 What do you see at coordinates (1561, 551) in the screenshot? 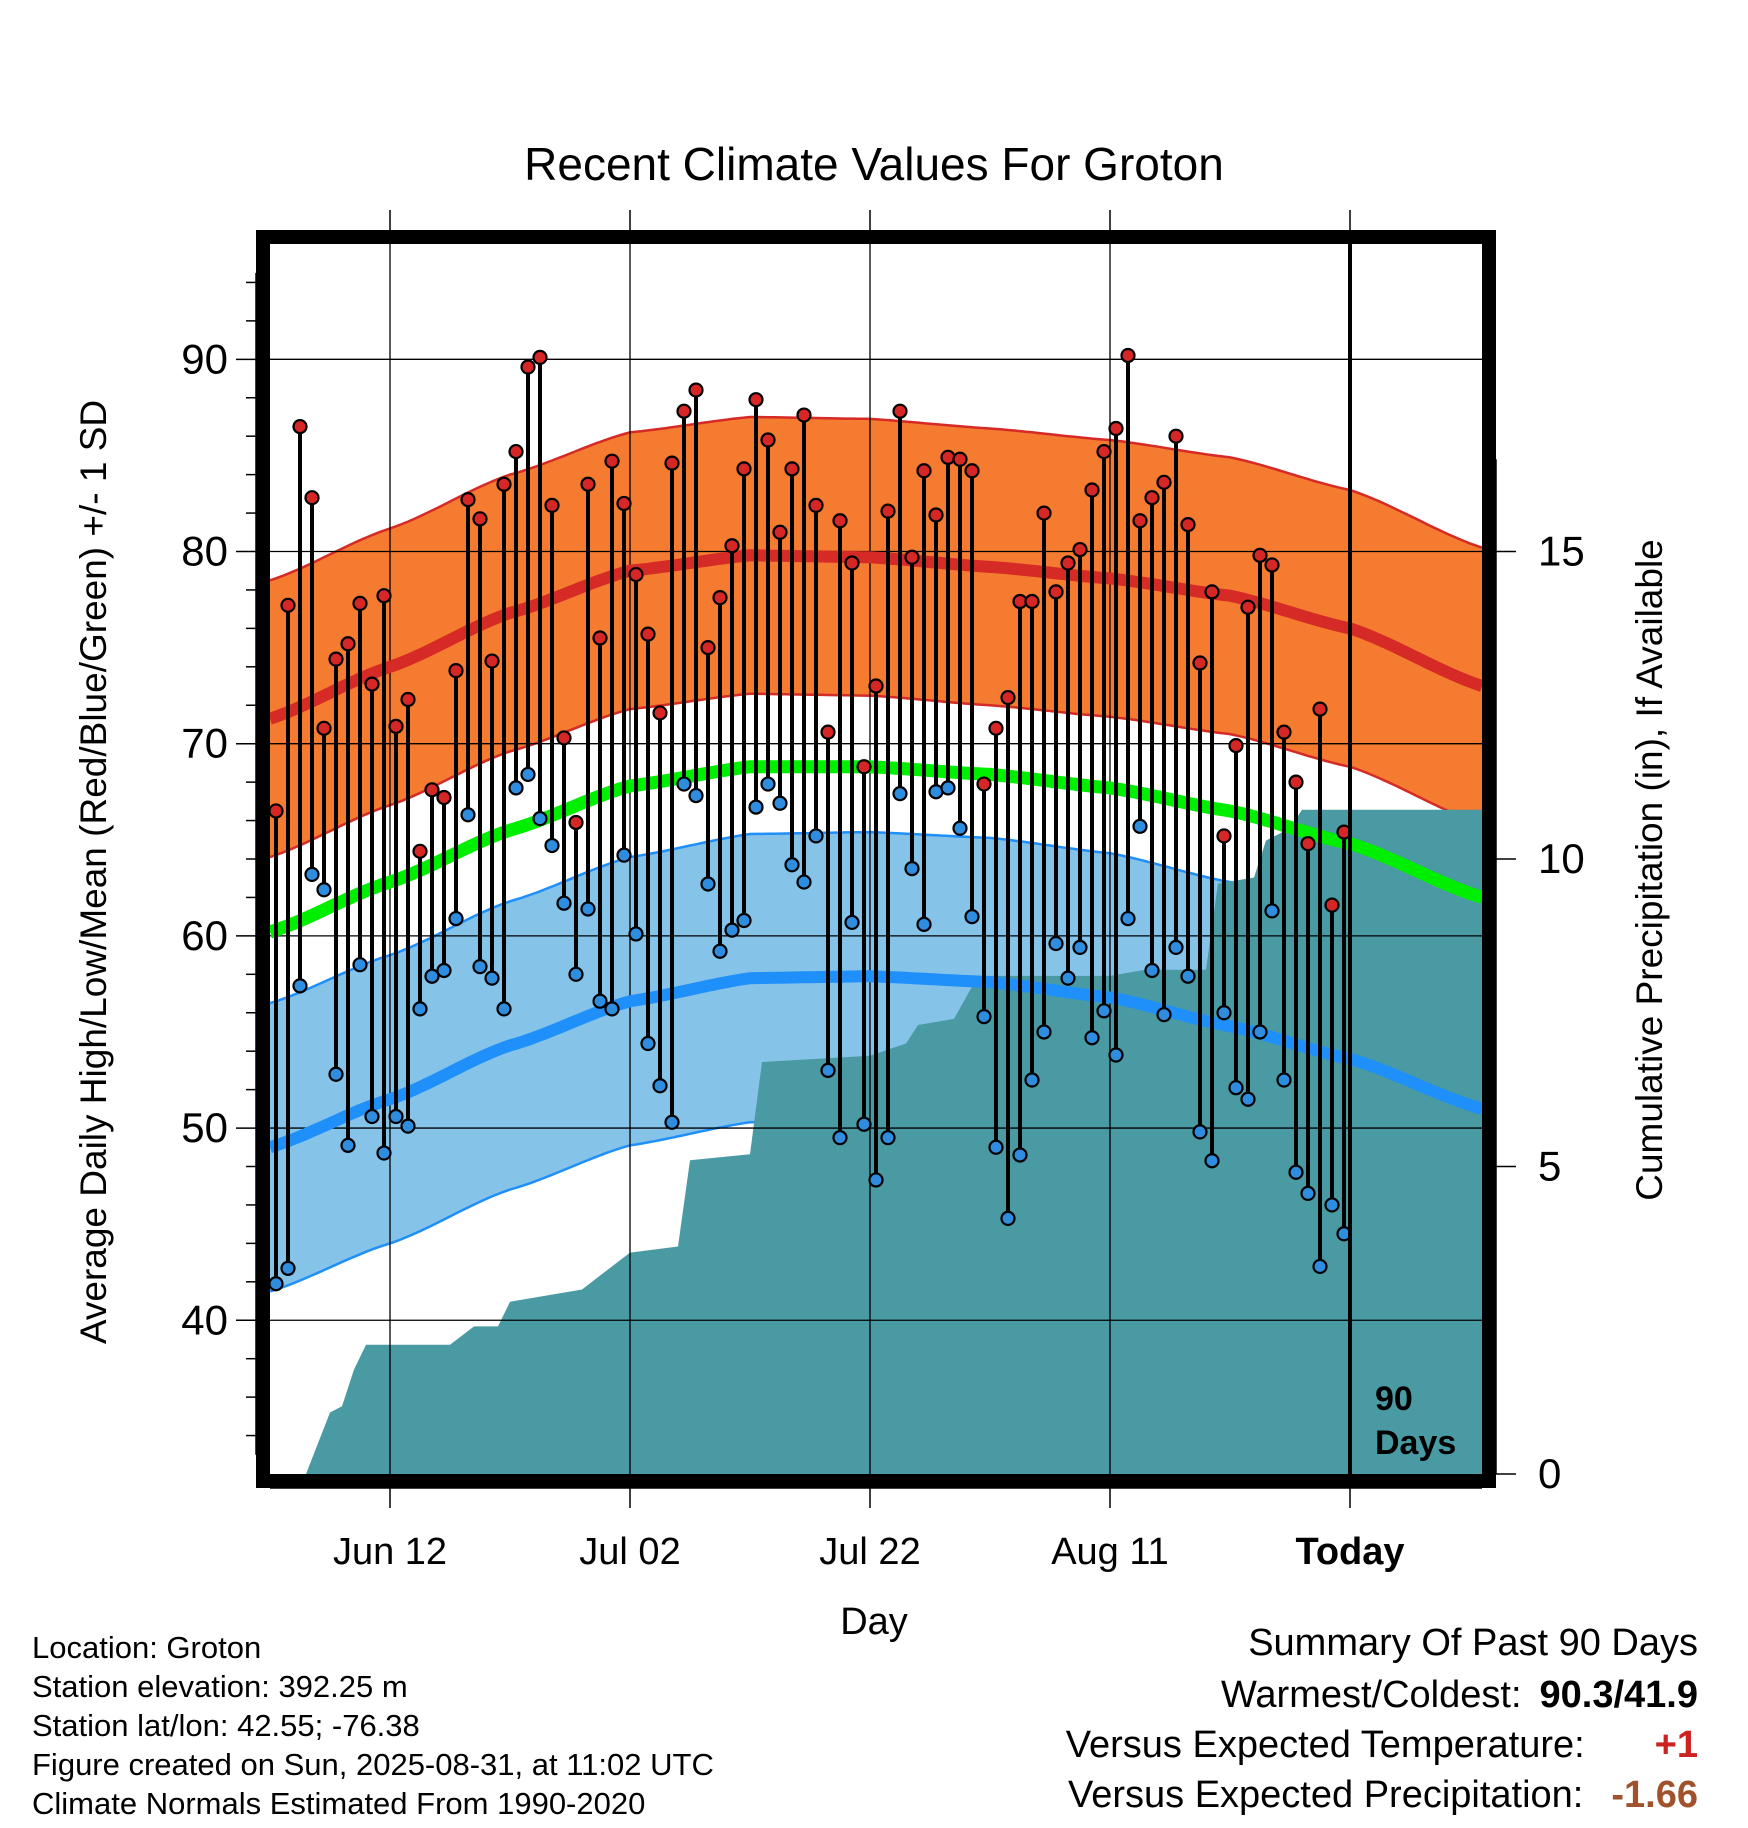
I see `y2-tick-label: 15` at bounding box center [1561, 551].